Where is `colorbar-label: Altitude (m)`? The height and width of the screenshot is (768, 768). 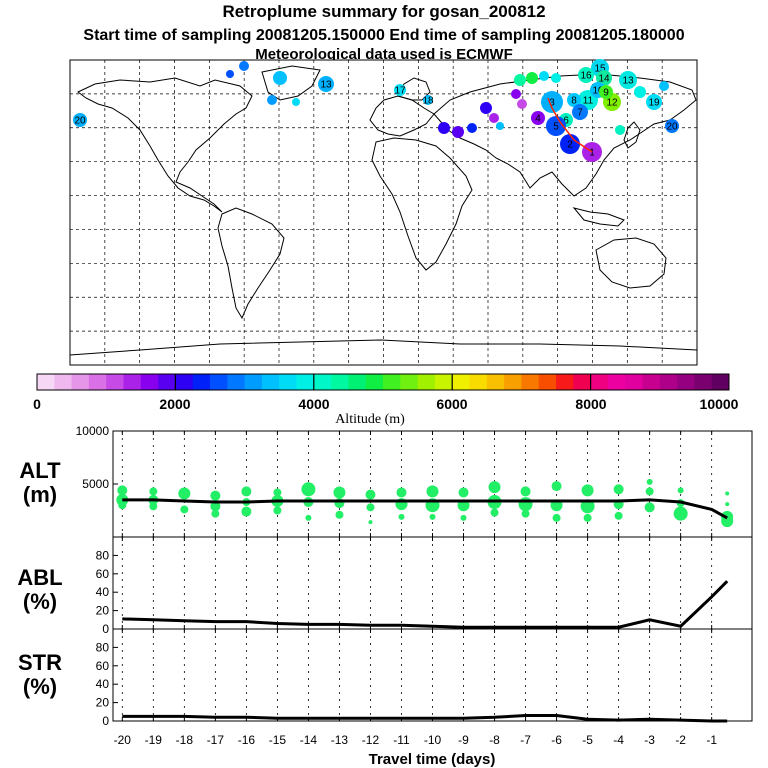
colorbar-label: Altitude (m) is located at coordinates (370, 419).